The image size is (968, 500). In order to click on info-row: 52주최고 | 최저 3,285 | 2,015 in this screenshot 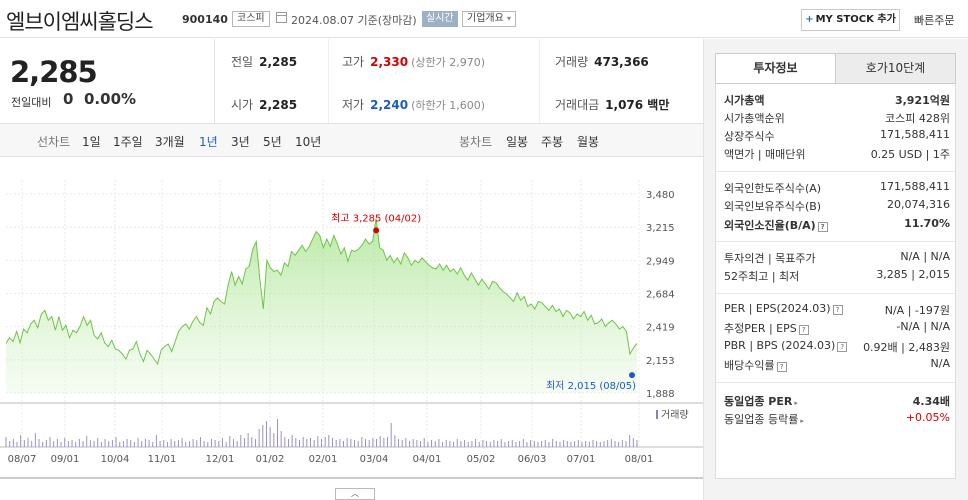, I will do `click(837, 277)`.